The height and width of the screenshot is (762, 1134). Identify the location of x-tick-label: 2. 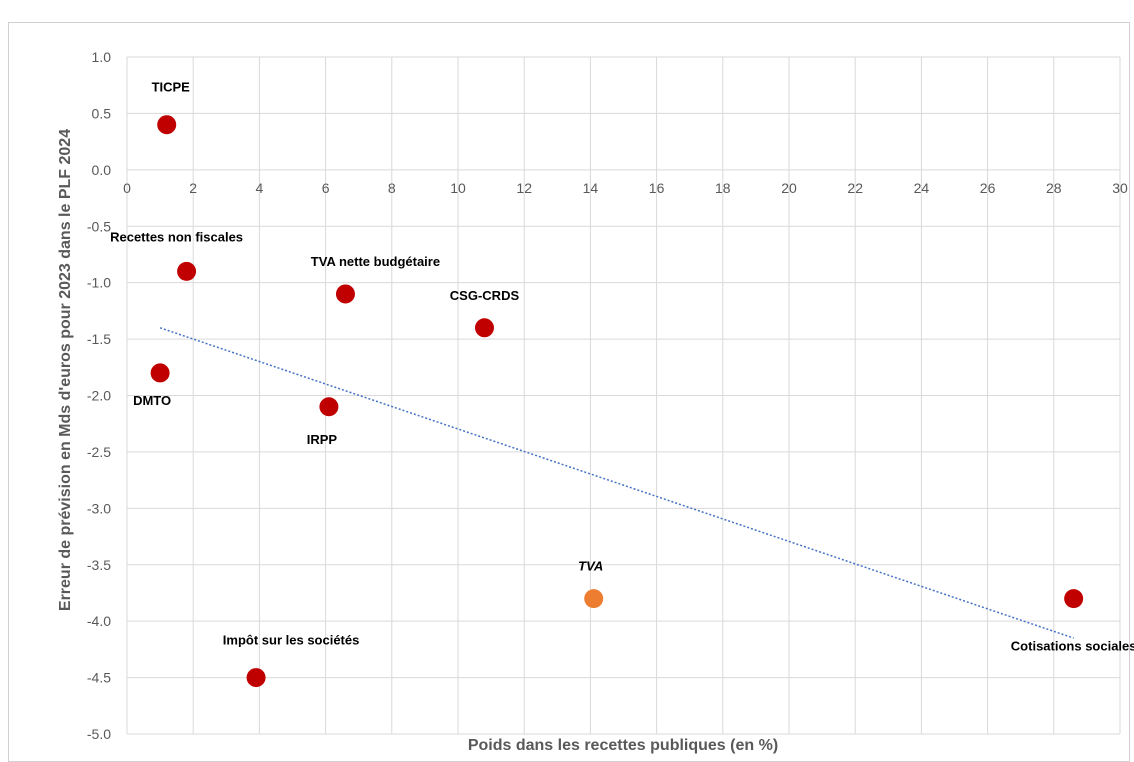
(193, 188).